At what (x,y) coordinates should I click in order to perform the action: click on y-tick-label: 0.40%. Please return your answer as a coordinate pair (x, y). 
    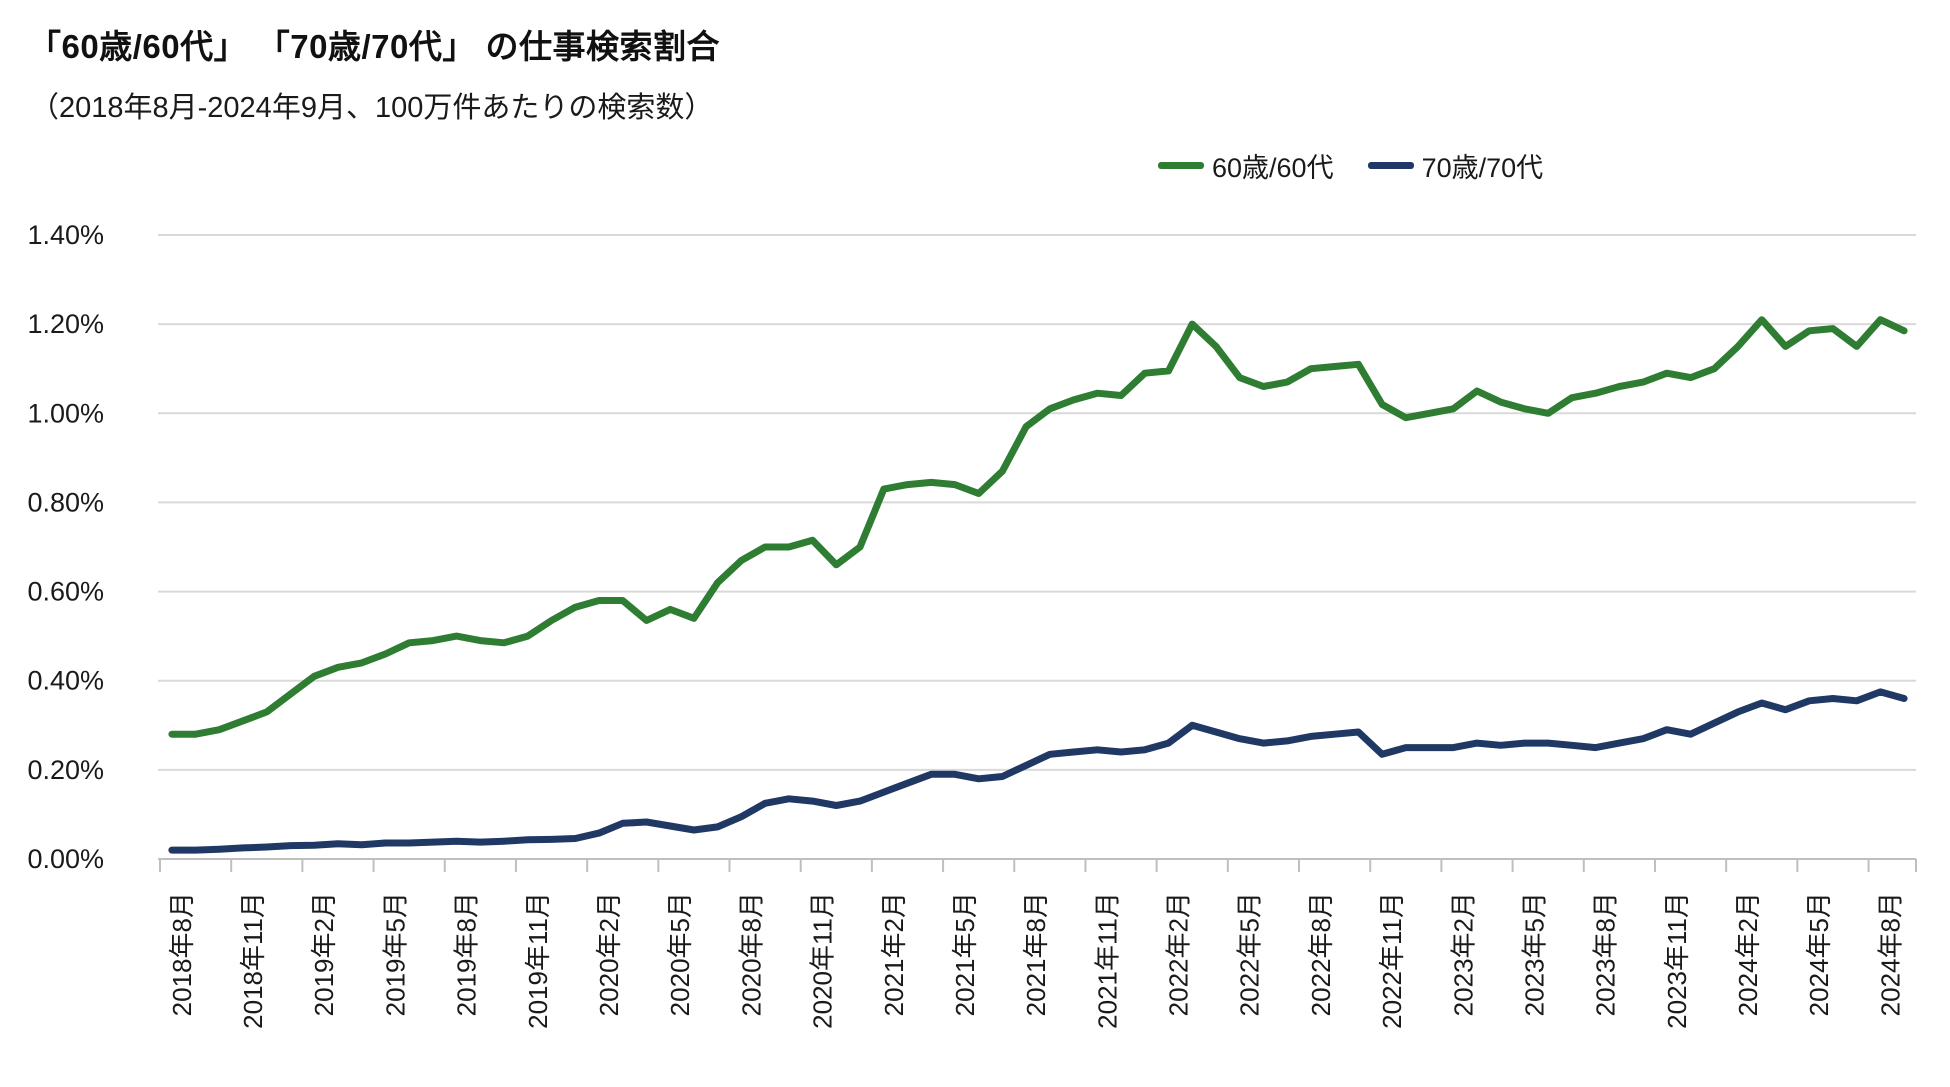
    Looking at the image, I should click on (65, 681).